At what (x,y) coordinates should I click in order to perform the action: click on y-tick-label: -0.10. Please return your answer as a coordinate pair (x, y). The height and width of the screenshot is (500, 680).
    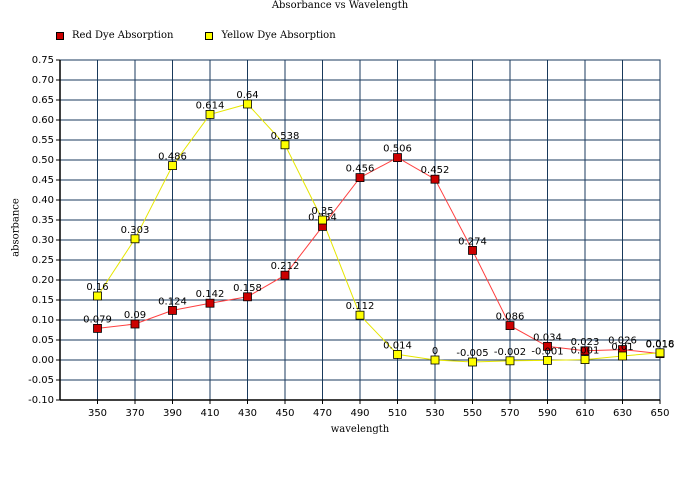
    Looking at the image, I should click on (41, 400).